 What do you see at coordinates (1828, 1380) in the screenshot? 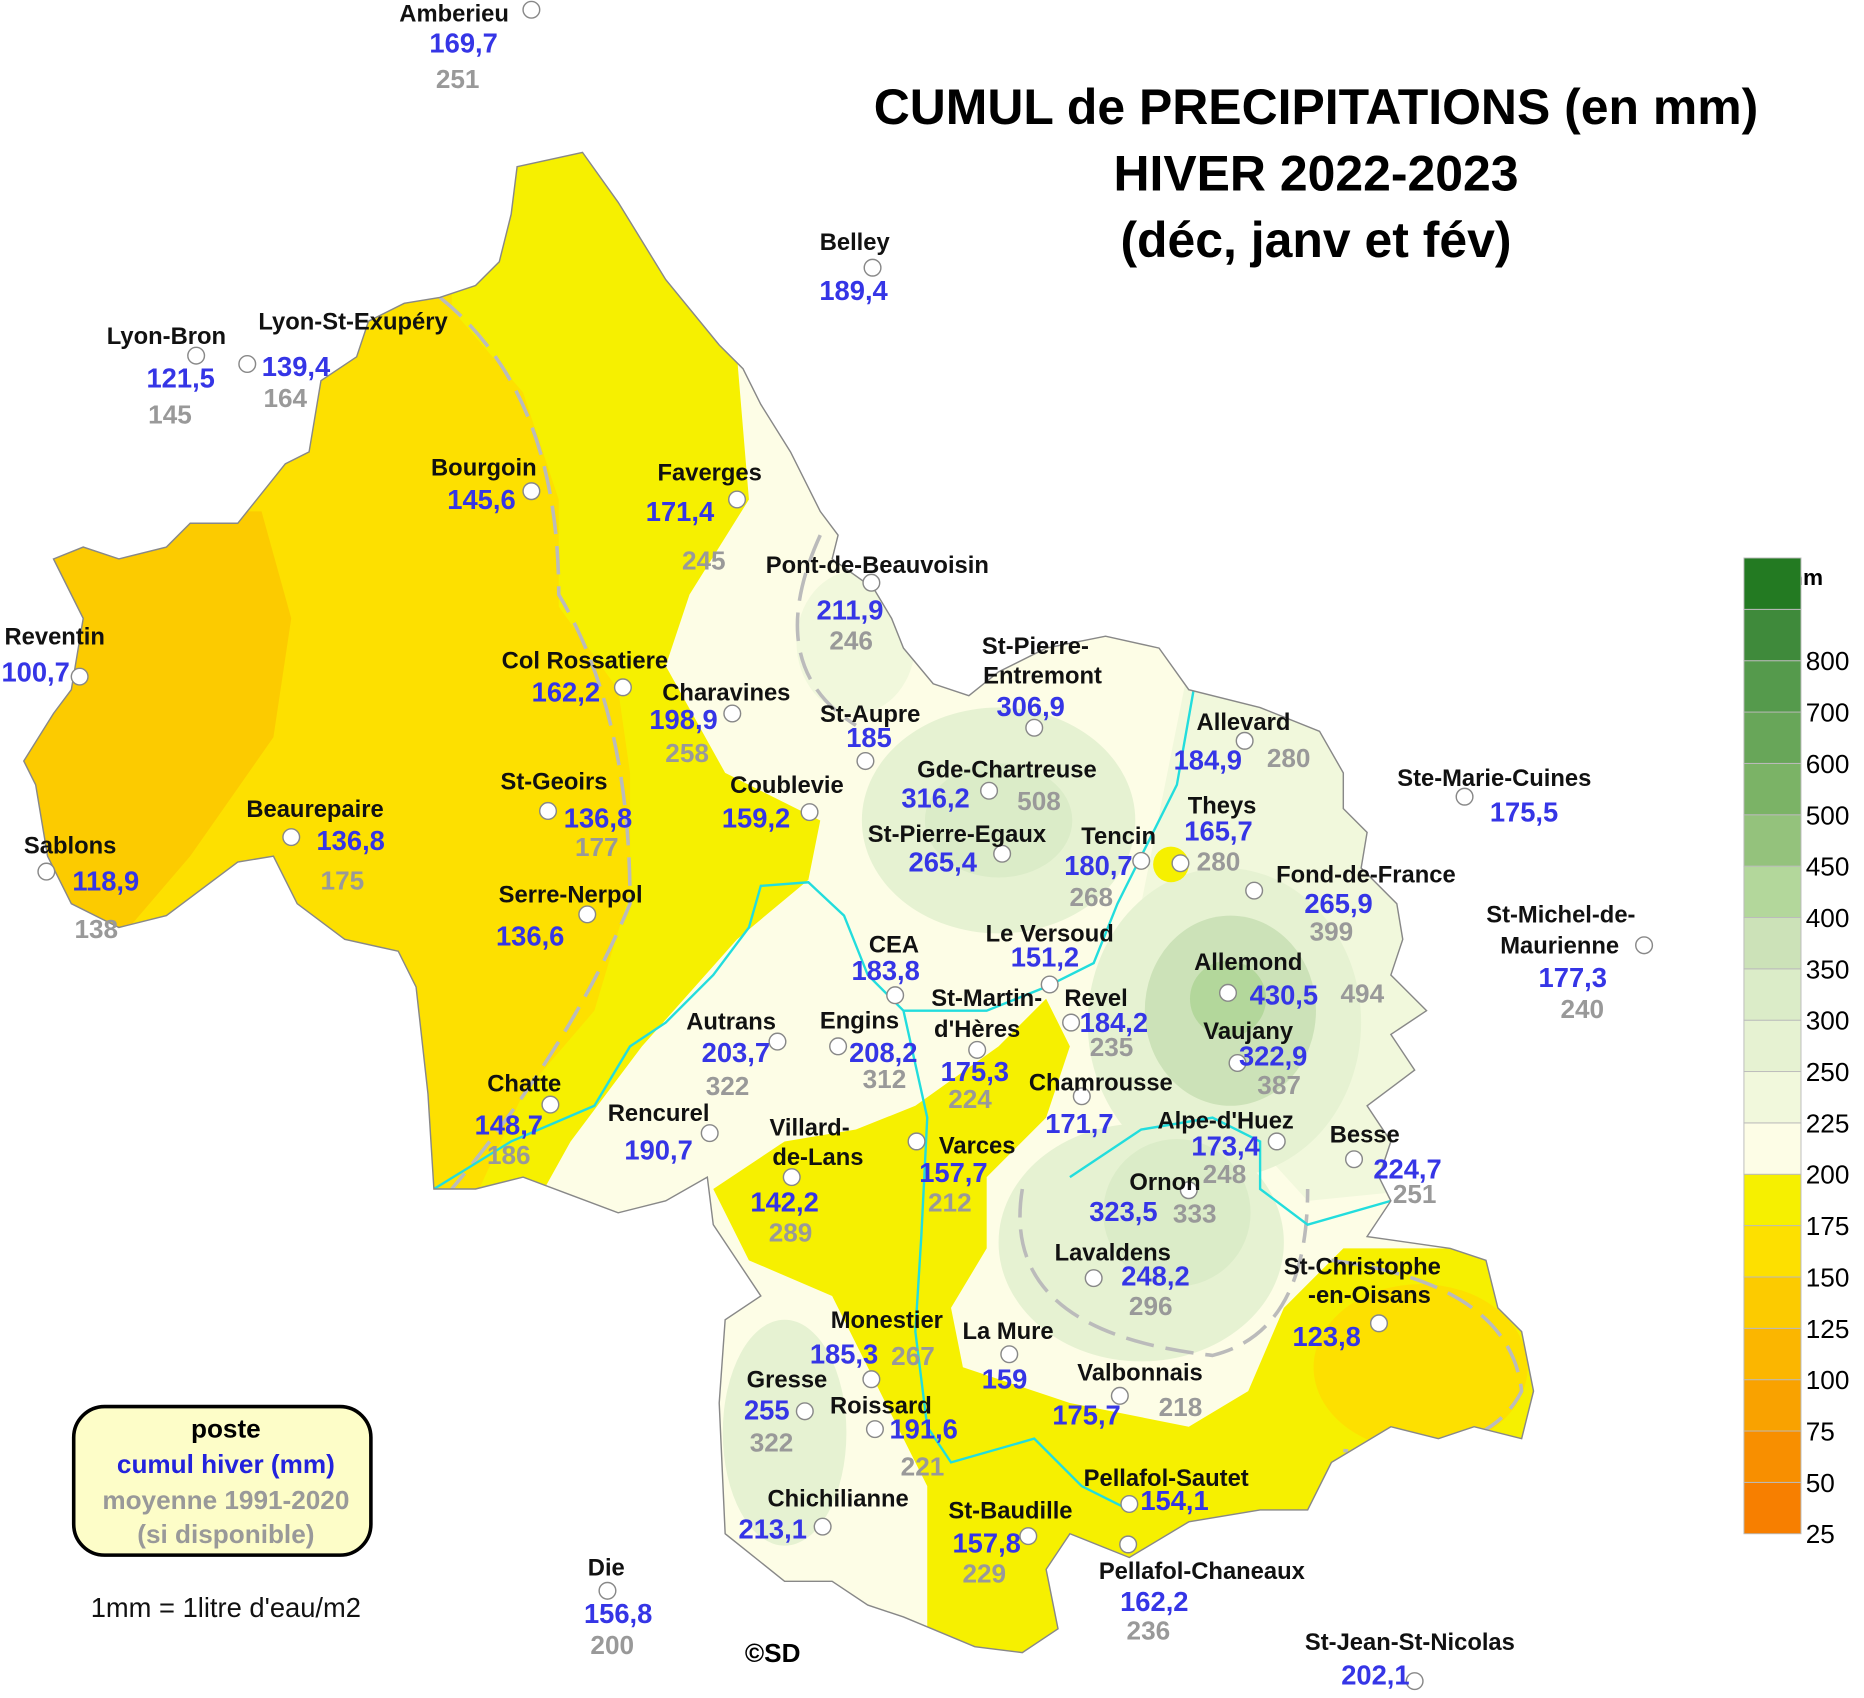
I see `legend-tick-label: 100` at bounding box center [1828, 1380].